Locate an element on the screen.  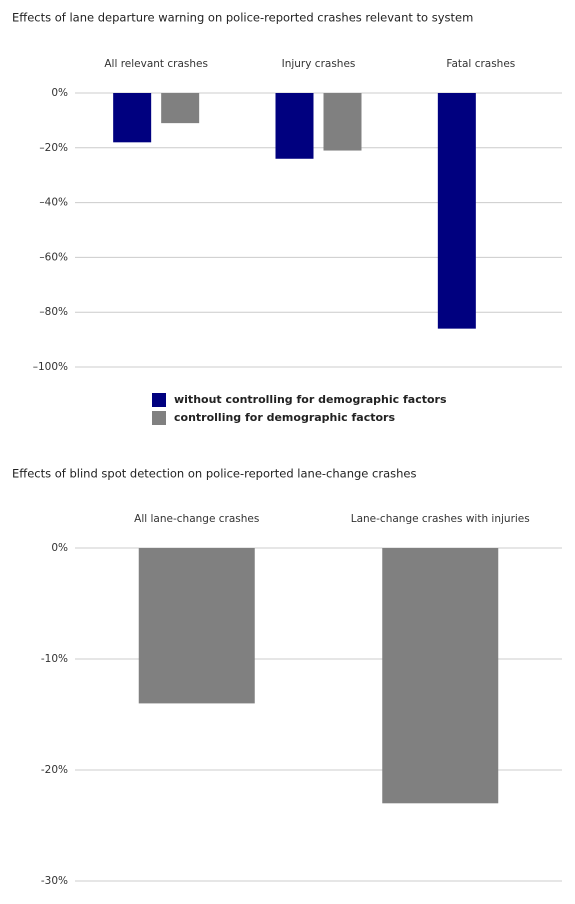
category-label: Lane-change crashes with injuries is located at coordinates (440, 519).